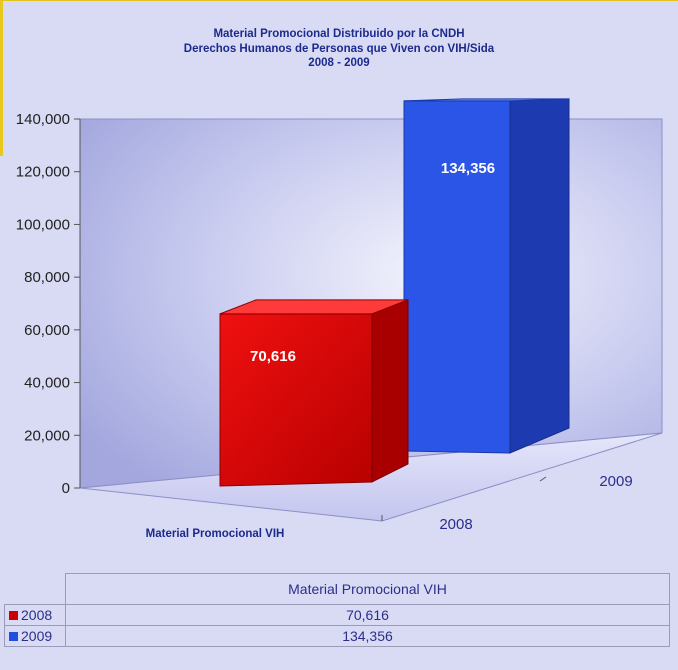 This screenshot has height=670, width=678. I want to click on data-label-2008: 70,616, so click(273, 356).